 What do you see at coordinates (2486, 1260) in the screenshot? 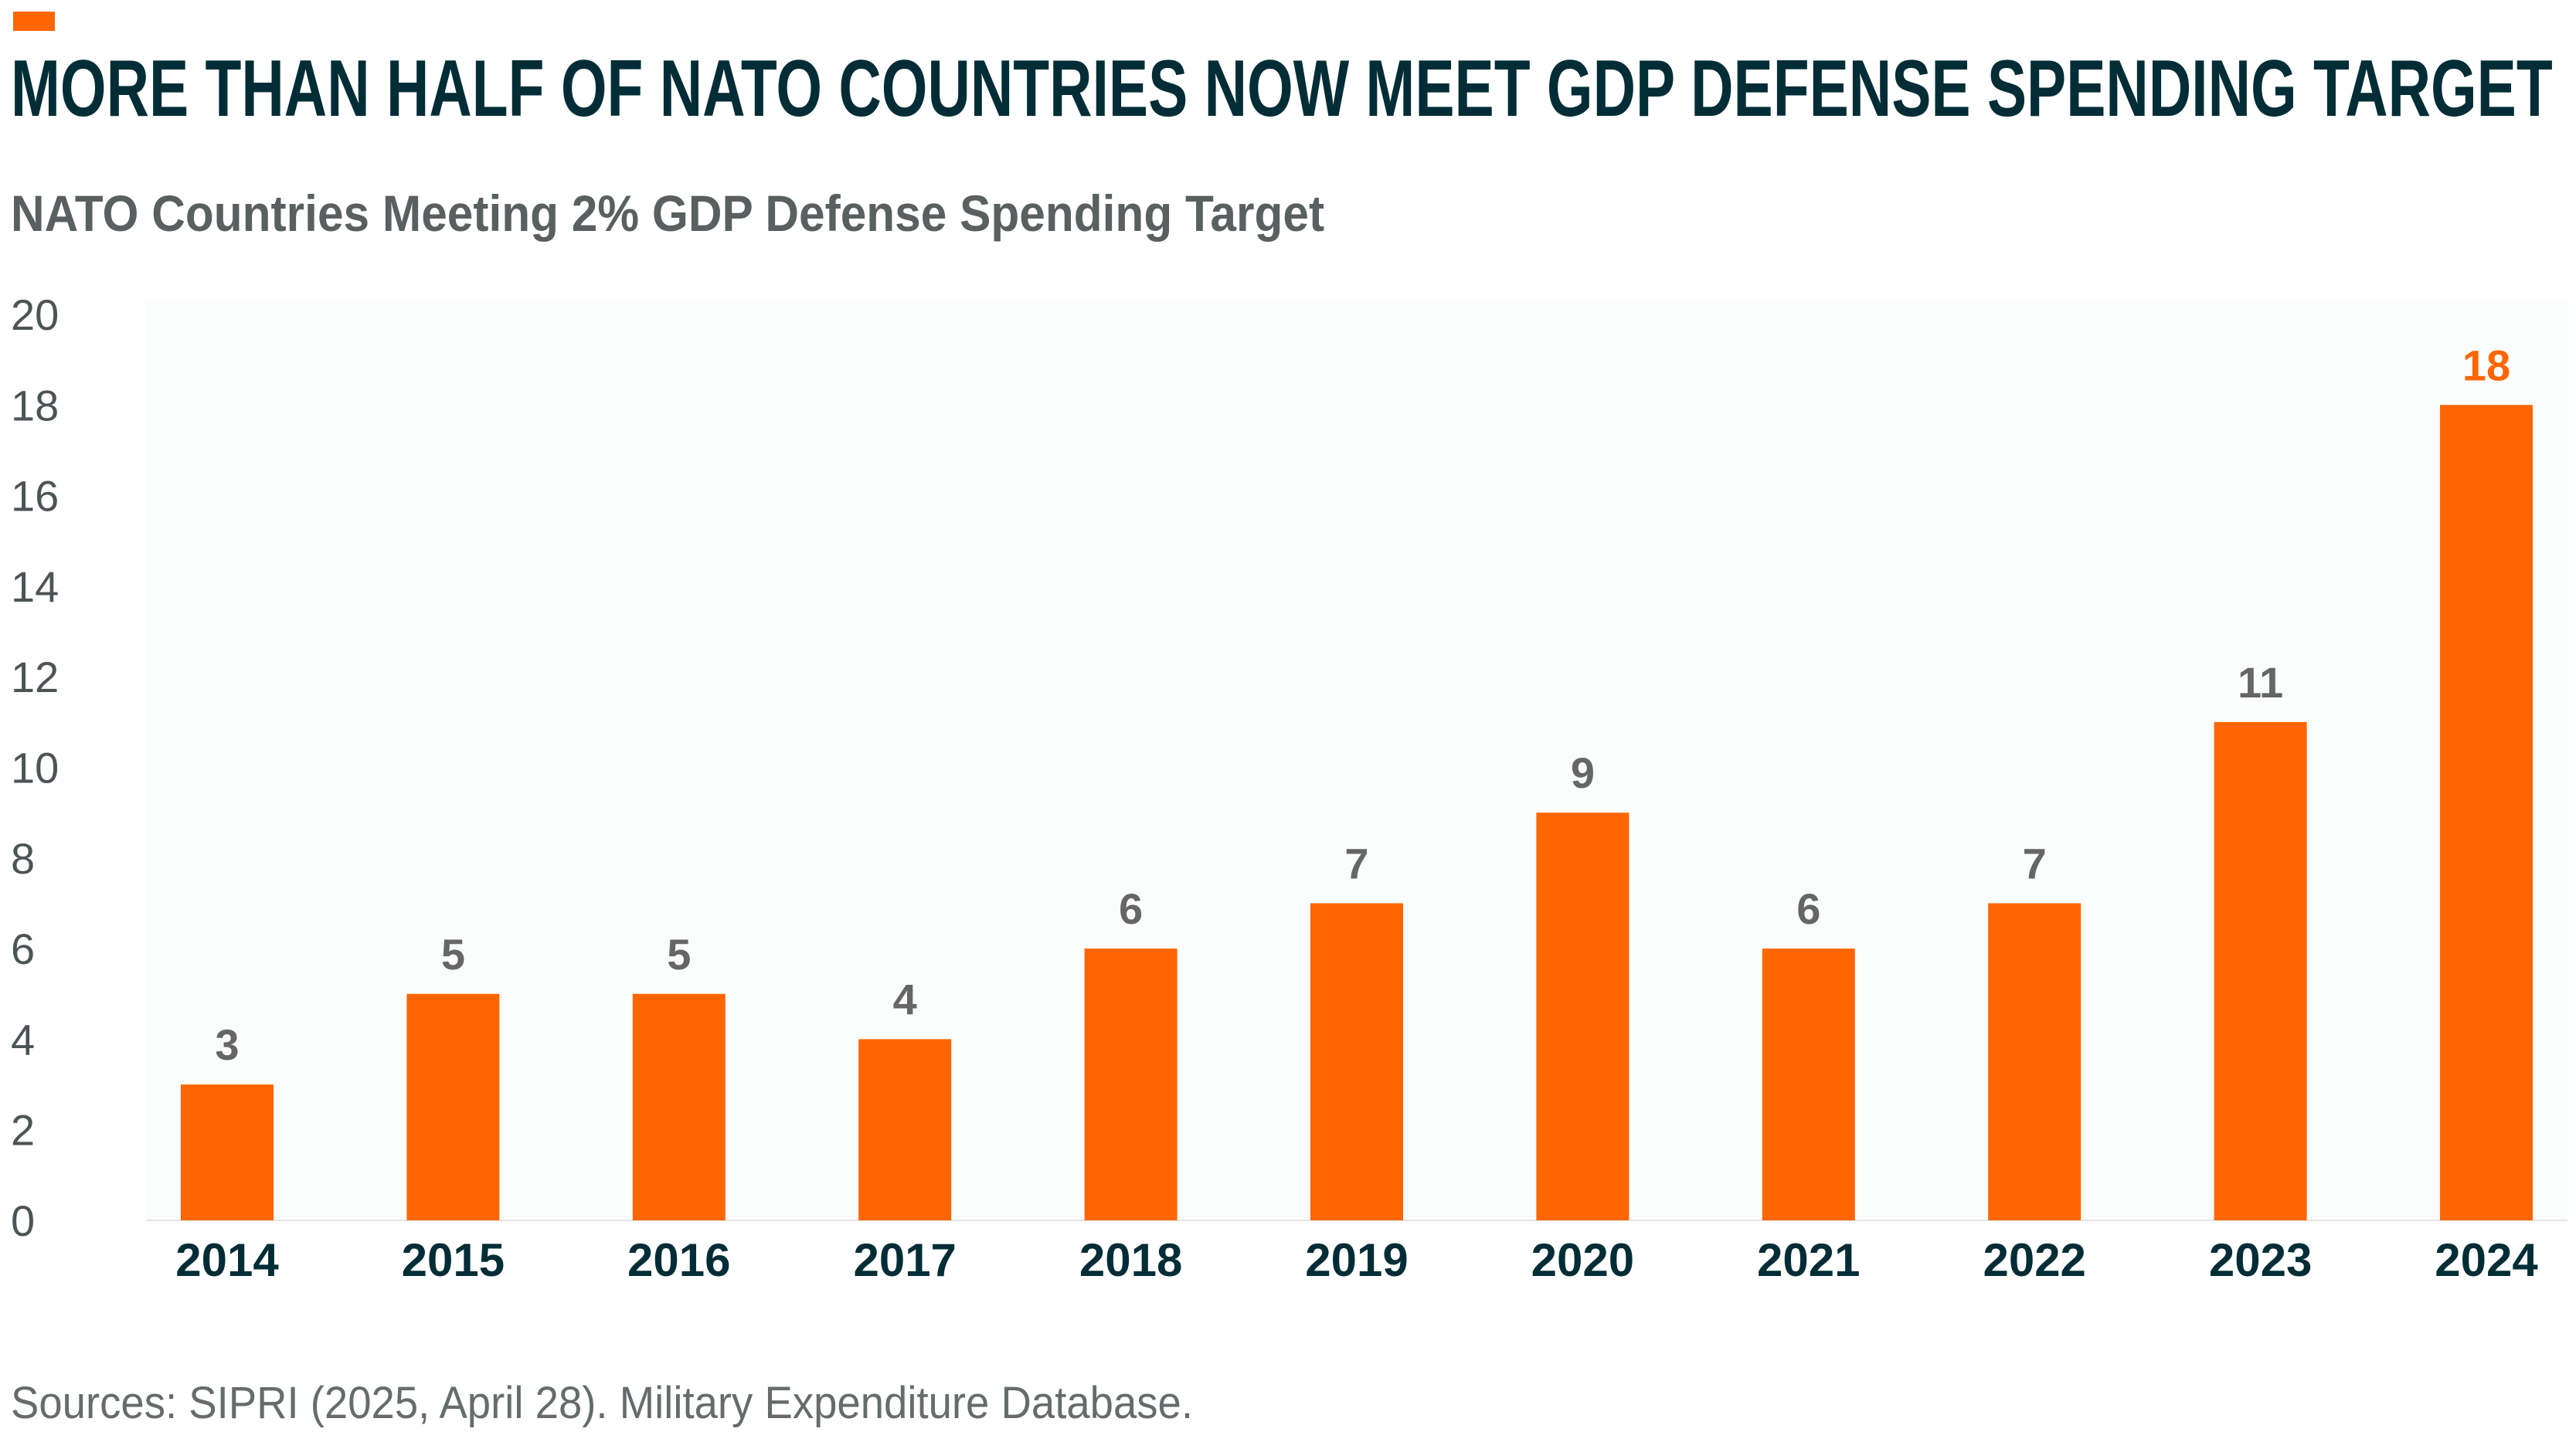
I see `x-tick-label: 2024` at bounding box center [2486, 1260].